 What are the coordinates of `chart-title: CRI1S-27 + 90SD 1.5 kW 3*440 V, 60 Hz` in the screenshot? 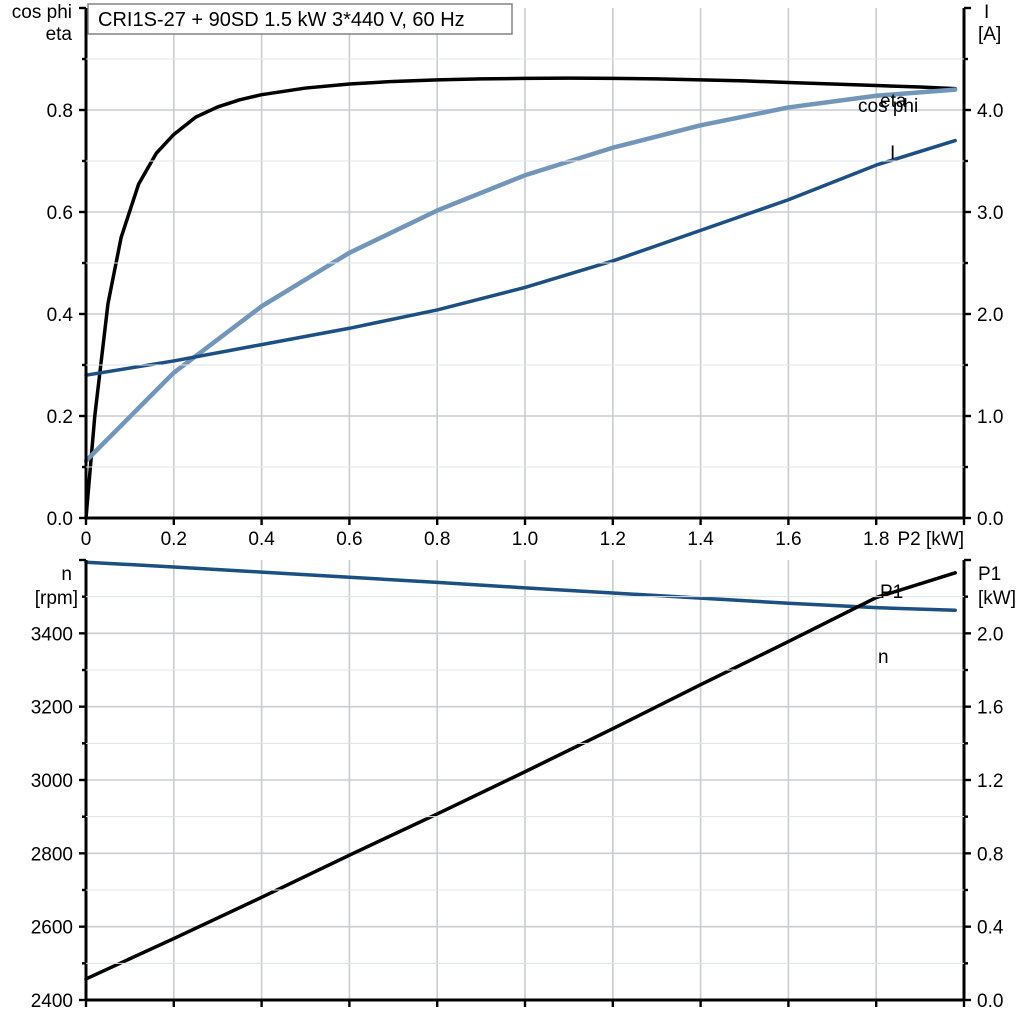 It's located at (281, 20).